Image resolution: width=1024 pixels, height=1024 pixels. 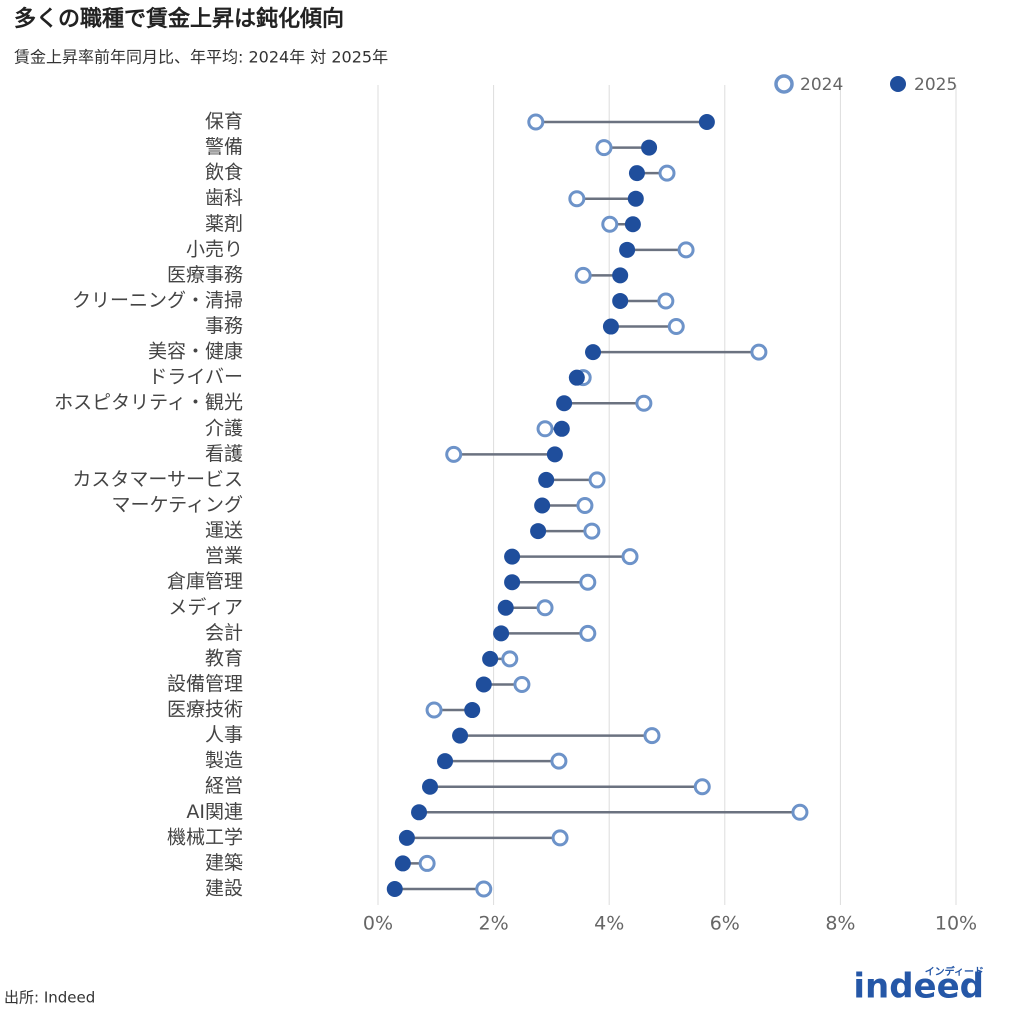 I want to click on chart-title: 多くの職種で賃金上昇は鈍化傾向, so click(x=179, y=19).